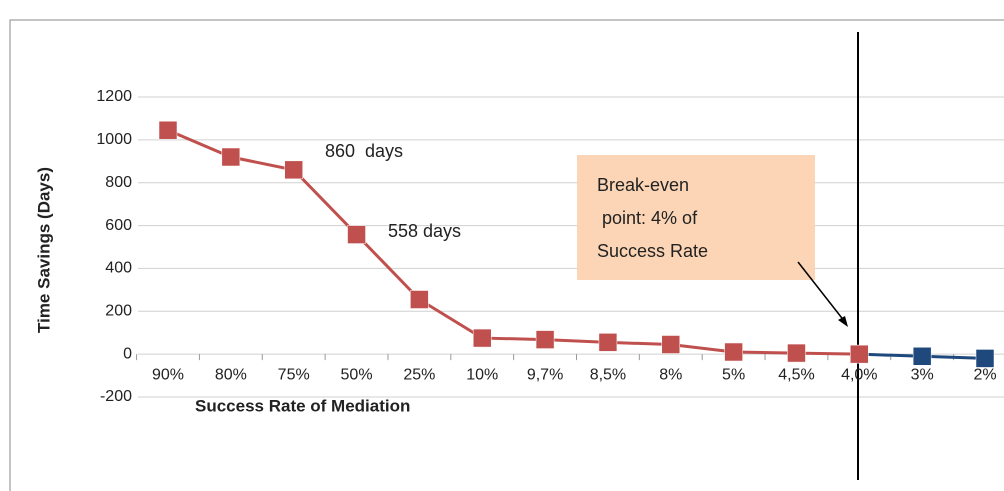  Describe the element at coordinates (357, 374) in the screenshot. I see `x-tick-label: 50%` at that location.